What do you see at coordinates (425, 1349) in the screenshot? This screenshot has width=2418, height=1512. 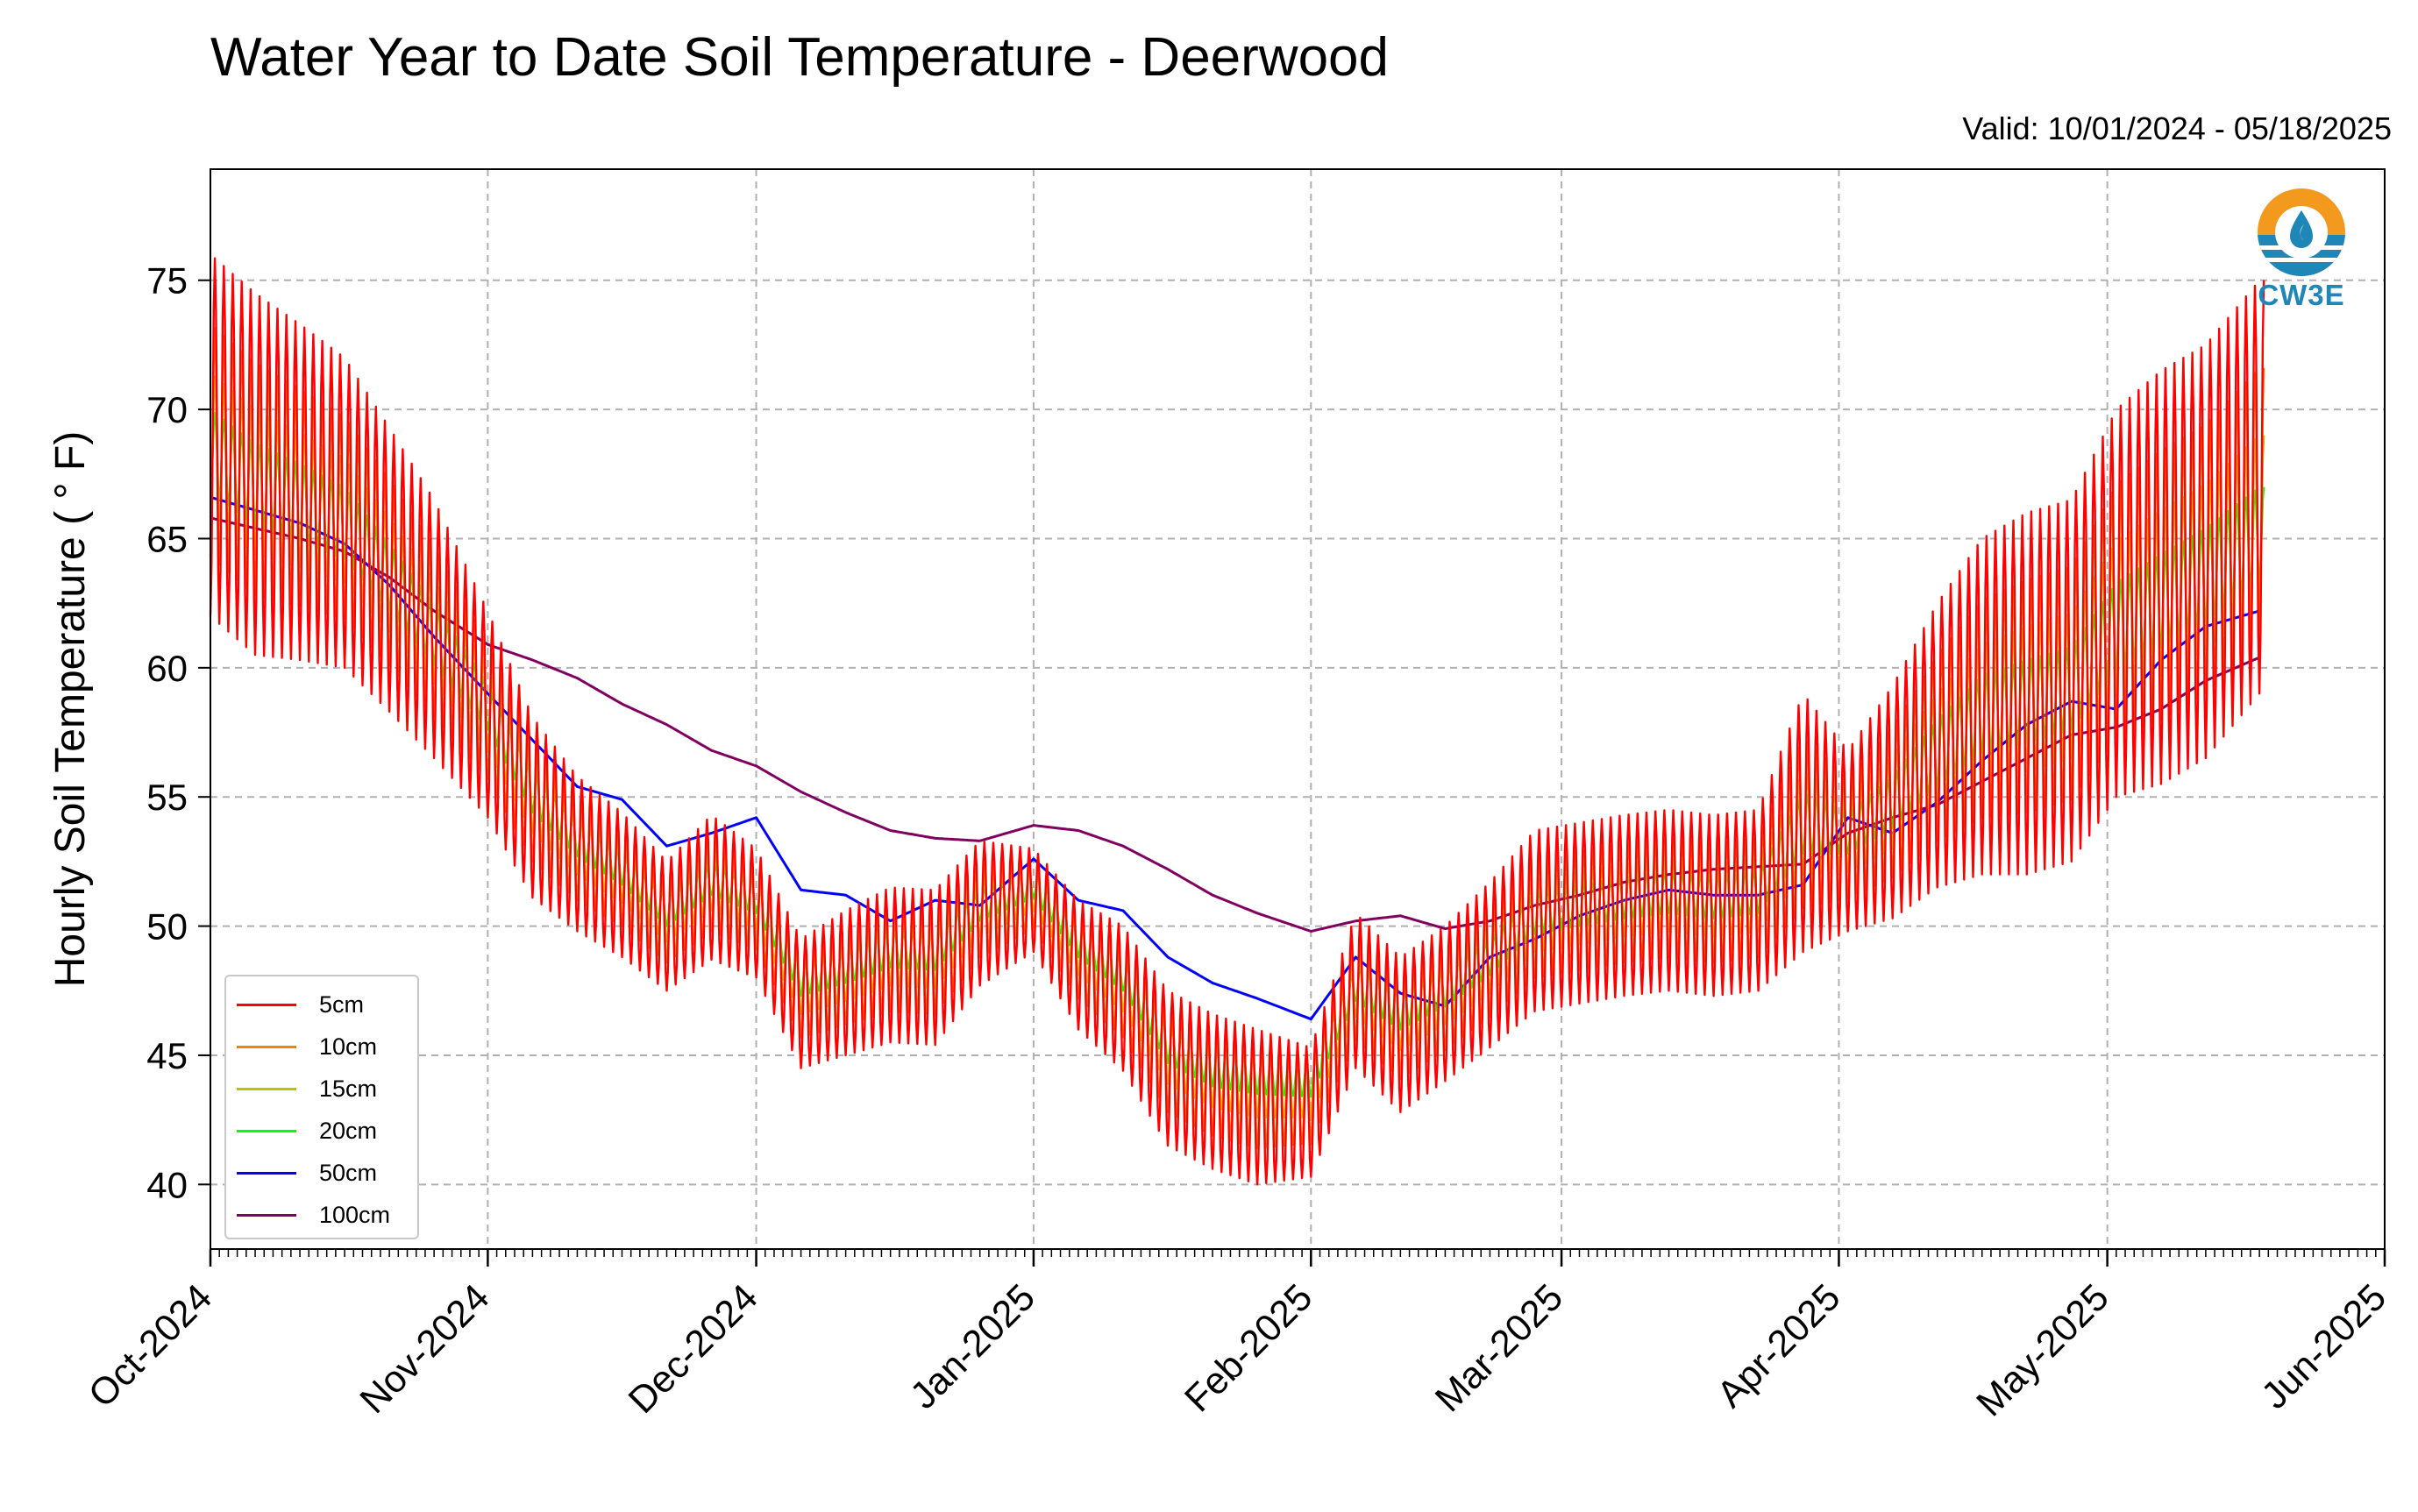 I see `x-tick-label: Nov-2024` at bounding box center [425, 1349].